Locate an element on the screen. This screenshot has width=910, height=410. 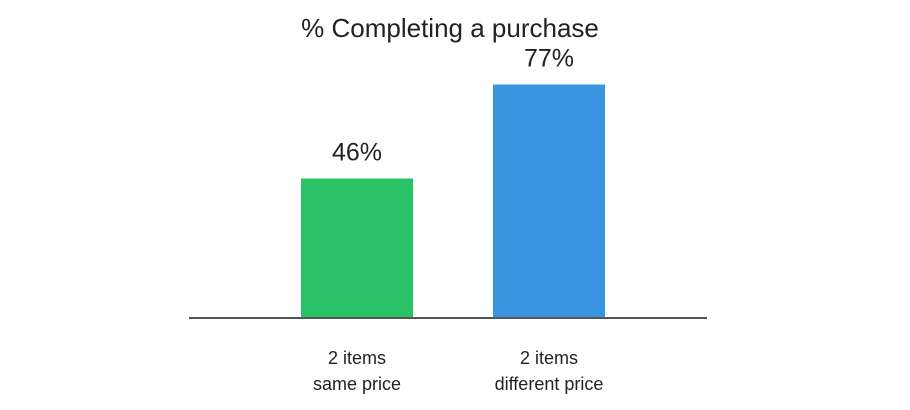
category-labels-layer: 2 items same price 2 items different price is located at coordinates (458, 371).